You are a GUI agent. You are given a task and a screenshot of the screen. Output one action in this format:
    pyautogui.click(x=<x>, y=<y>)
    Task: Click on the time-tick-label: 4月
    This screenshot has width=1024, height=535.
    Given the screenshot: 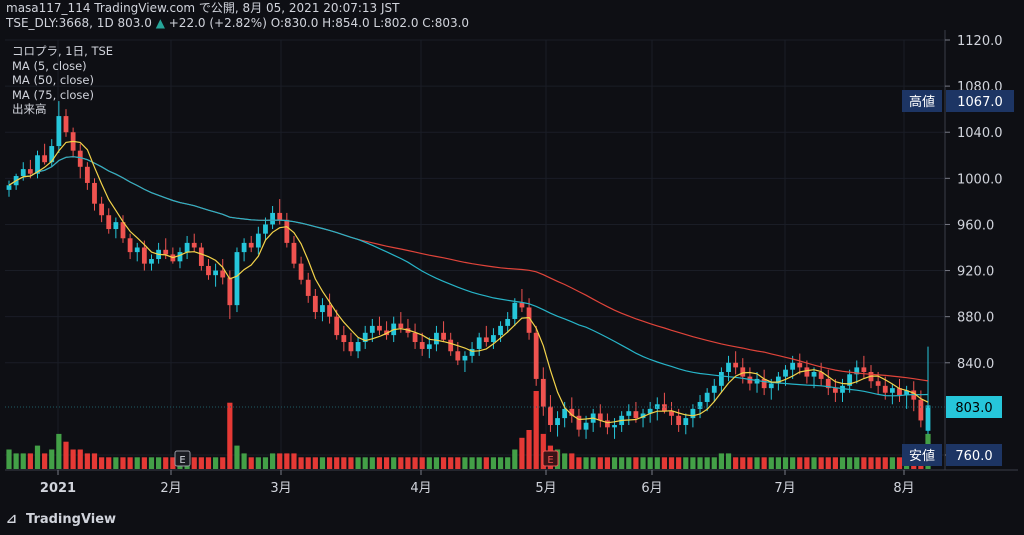 What is the action you would take?
    pyautogui.click(x=420, y=488)
    